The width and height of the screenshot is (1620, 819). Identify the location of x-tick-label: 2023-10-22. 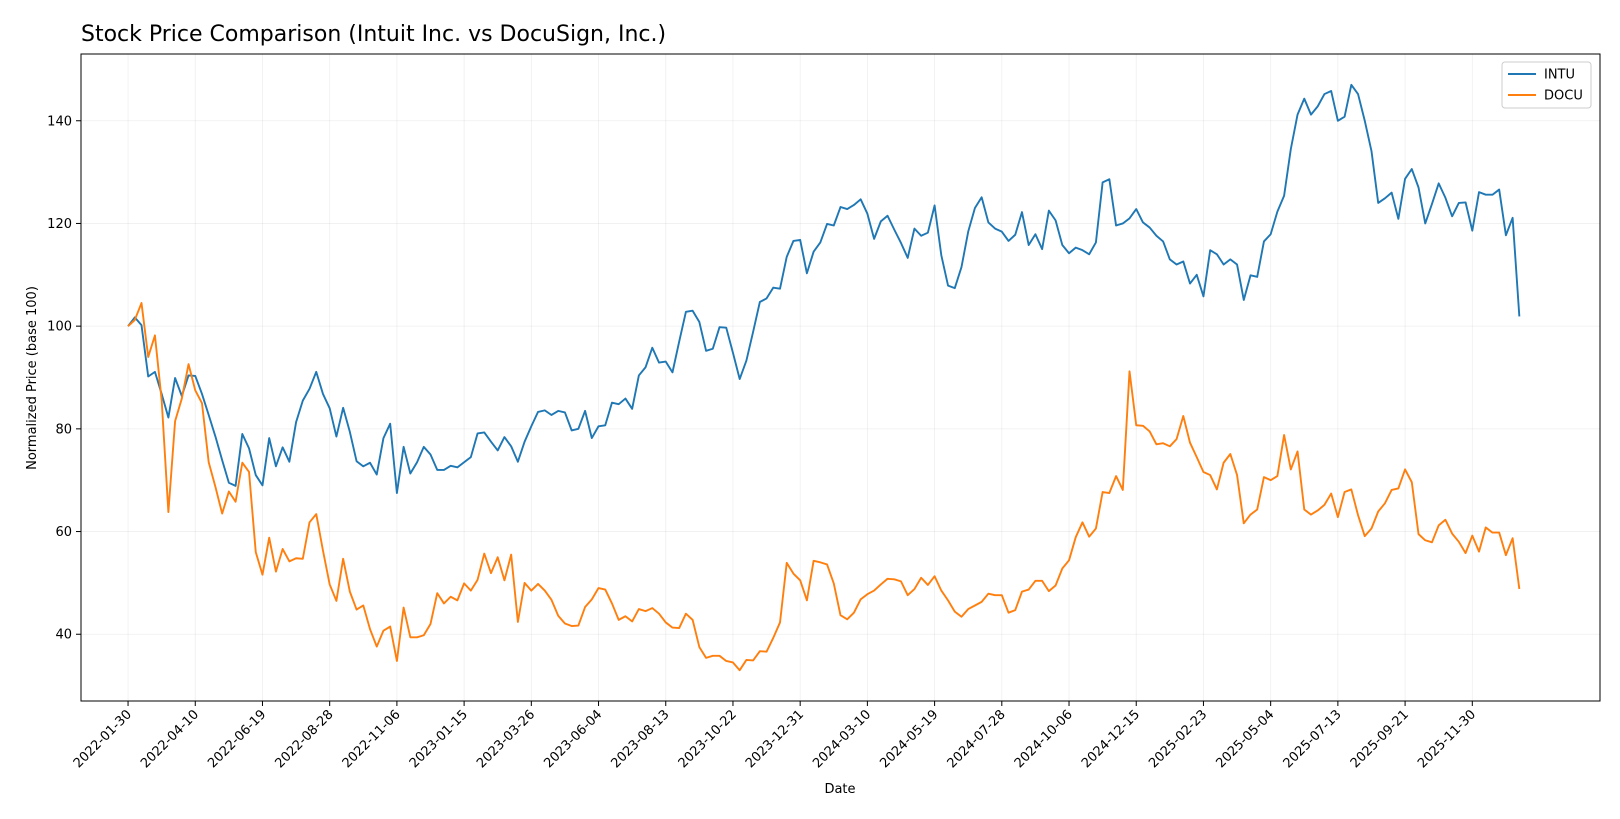
(708, 739).